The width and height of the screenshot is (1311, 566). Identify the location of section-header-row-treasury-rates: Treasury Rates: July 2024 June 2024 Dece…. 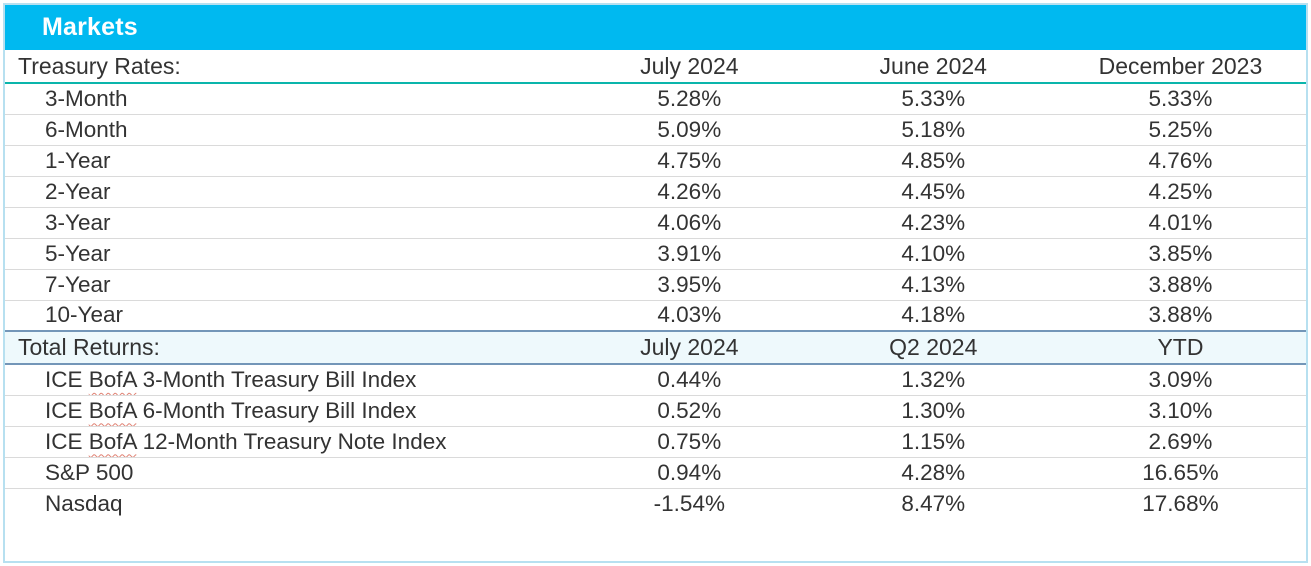
(655, 66).